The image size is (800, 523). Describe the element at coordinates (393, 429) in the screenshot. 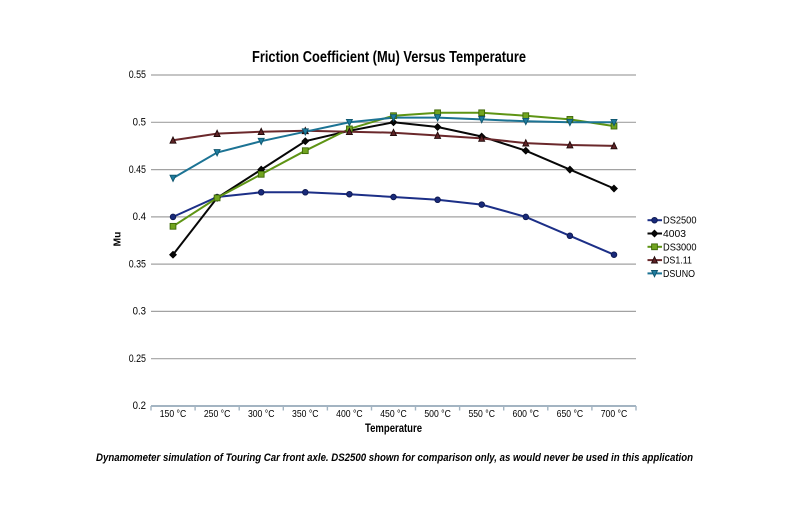

I see `svg-text: Temperature` at that location.